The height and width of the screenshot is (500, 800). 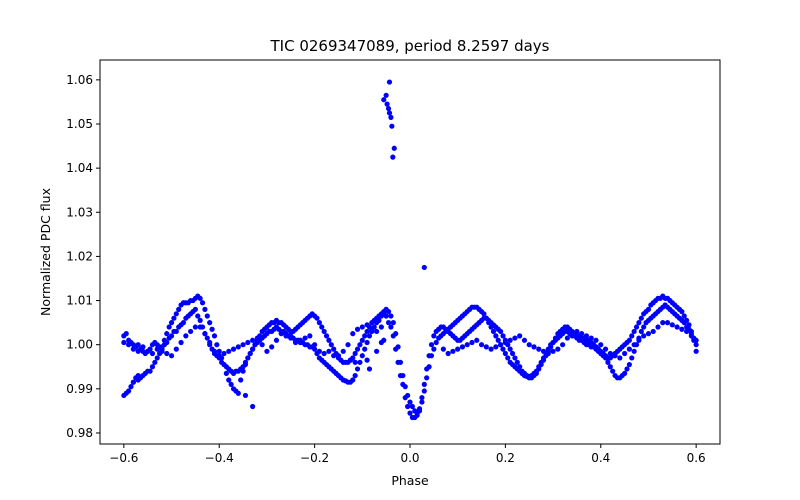 I want to click on y-axis: 0.98 0.99 1.00 1.01 1.02 1.03 1.04 1.05 1.06, so click(x=83, y=256).